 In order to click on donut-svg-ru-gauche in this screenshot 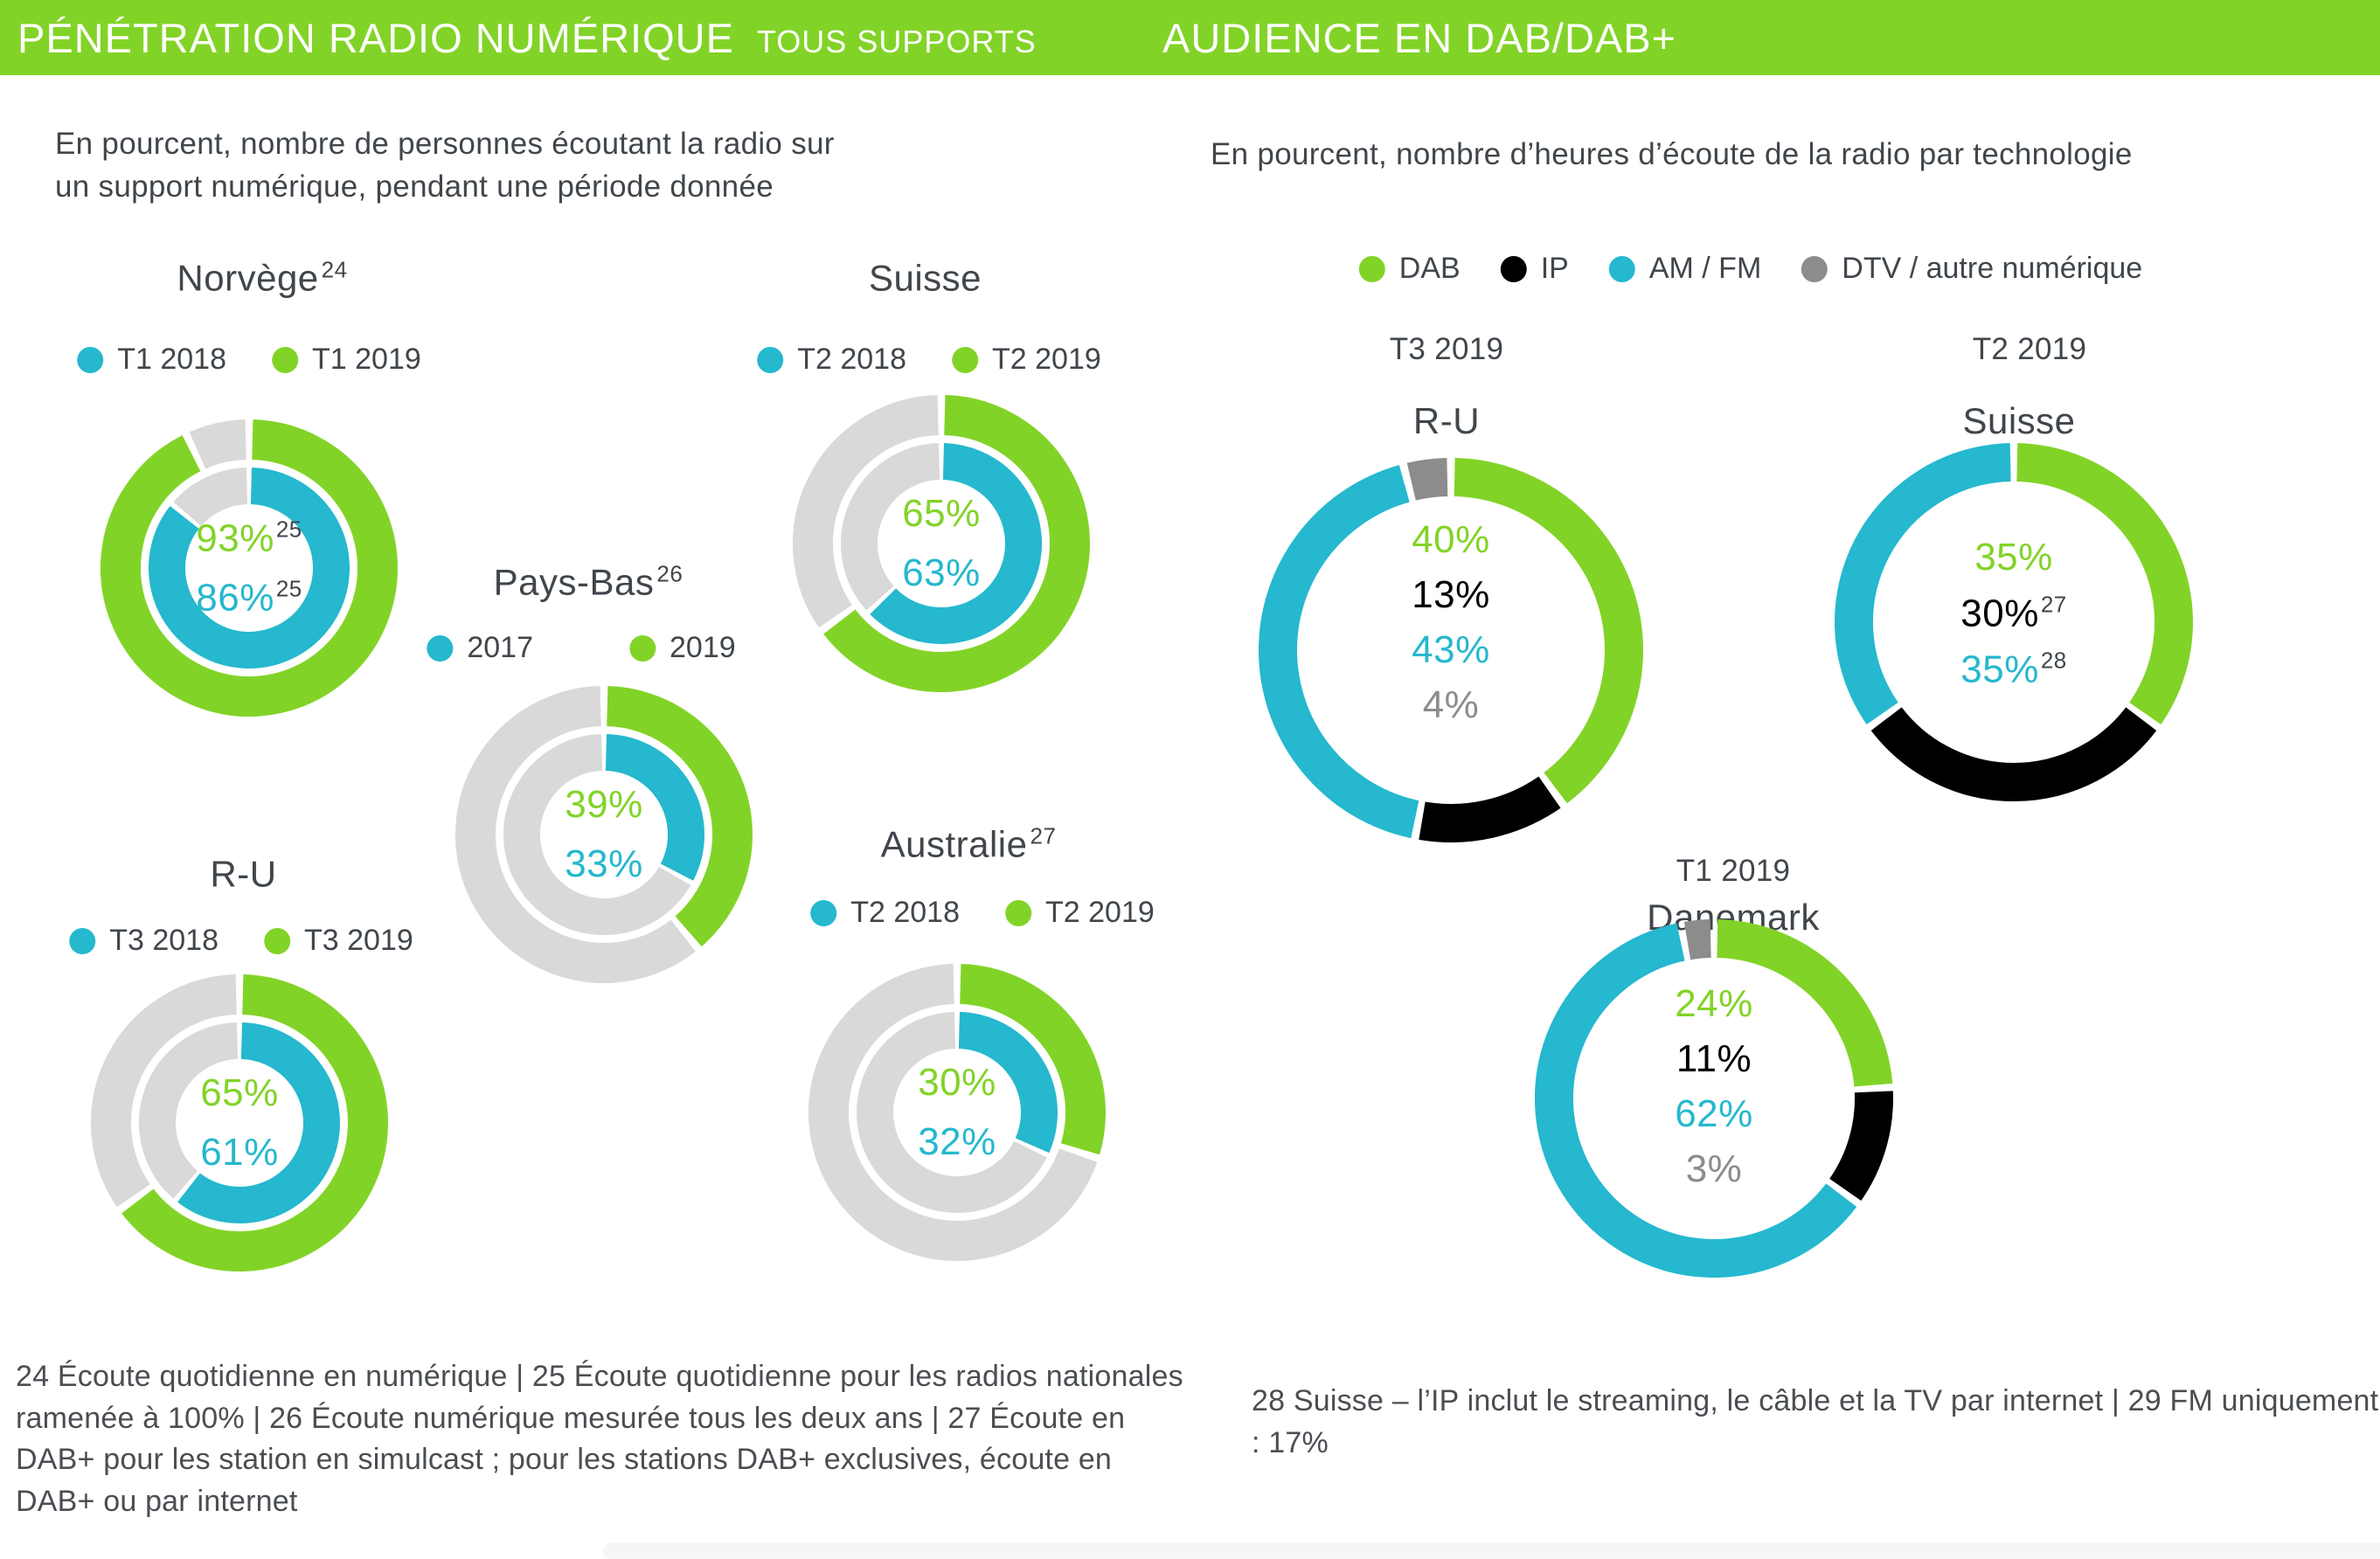, I will do `click(239, 1122)`.